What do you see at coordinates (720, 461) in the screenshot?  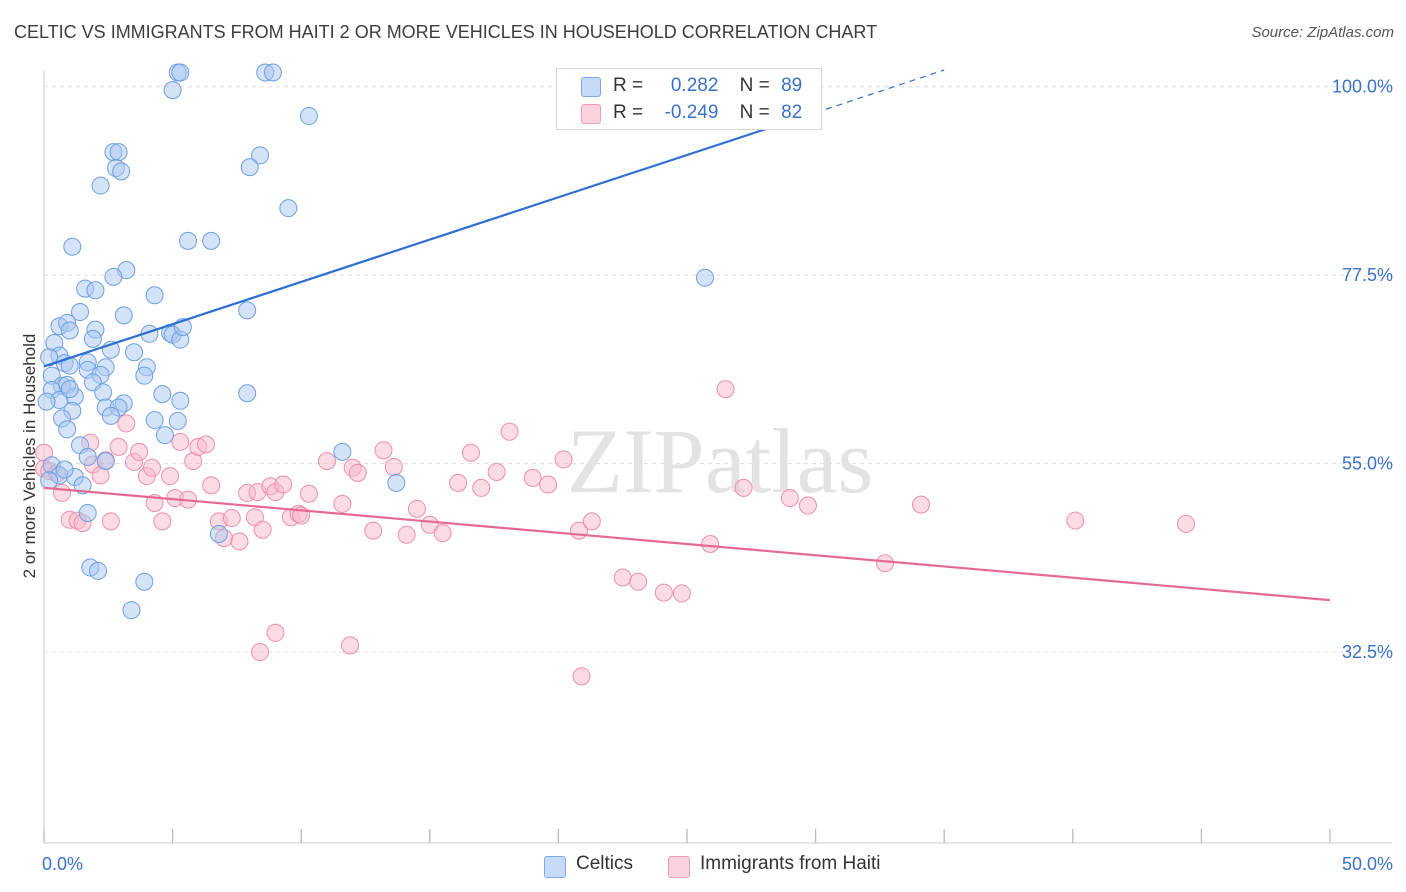 I see `watermark: ZIPatlas` at bounding box center [720, 461].